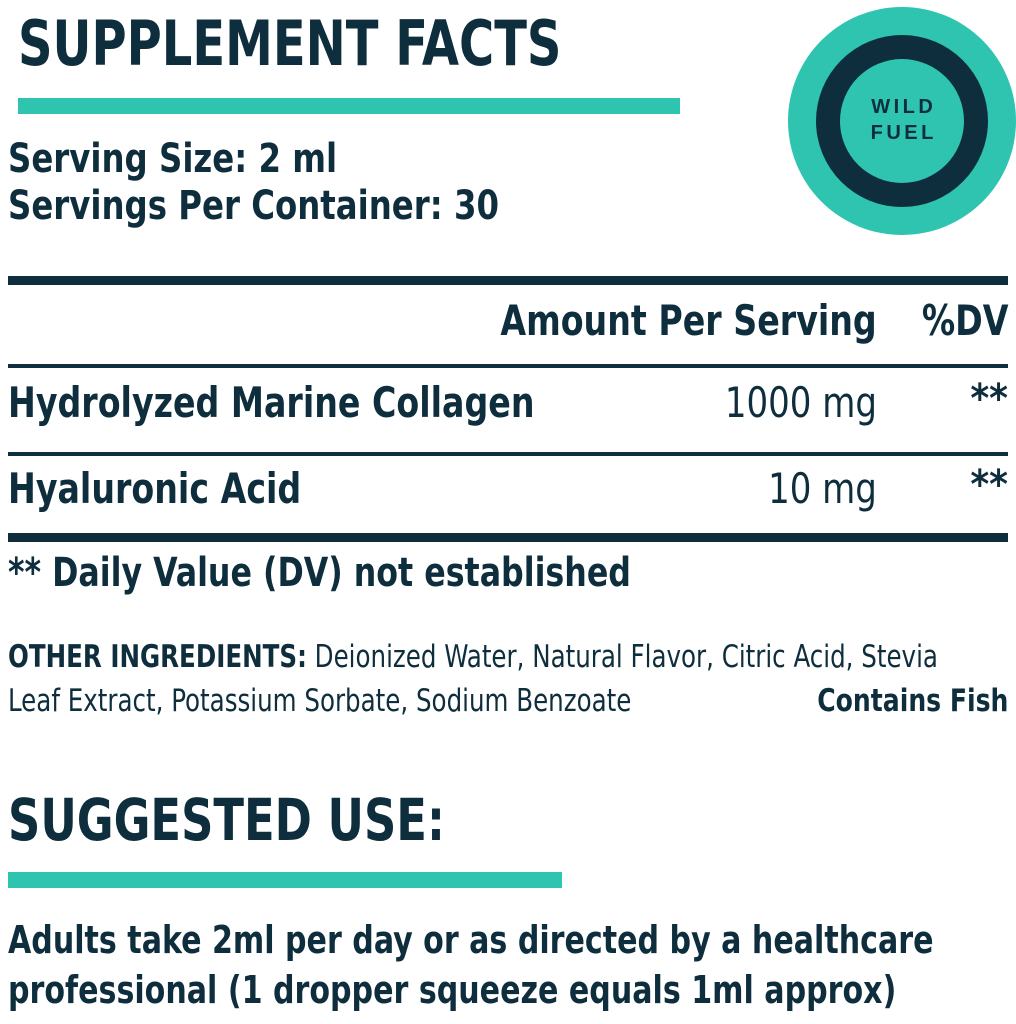 The width and height of the screenshot is (1016, 1024). What do you see at coordinates (688, 320) in the screenshot?
I see `column-header-amount: Amount Per Serving` at bounding box center [688, 320].